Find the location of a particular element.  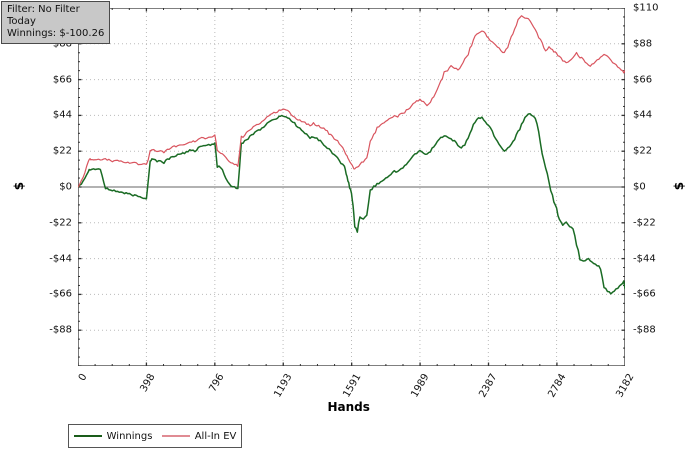

legend-swatch-allin-ev is located at coordinates (175, 436).